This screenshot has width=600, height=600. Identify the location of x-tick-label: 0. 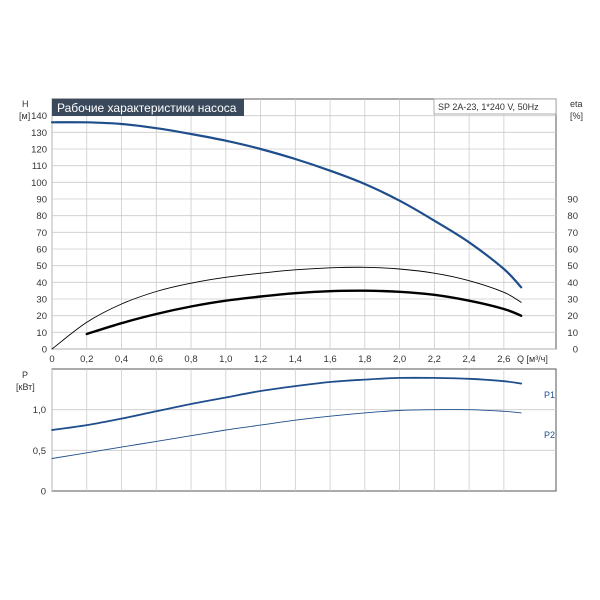
(51, 359).